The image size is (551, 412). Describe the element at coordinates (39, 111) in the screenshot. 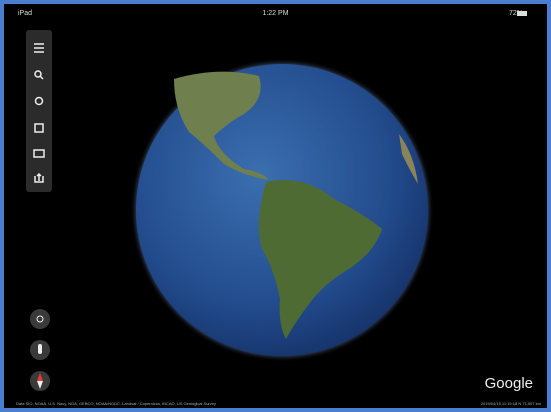

I see `toolbar` at that location.